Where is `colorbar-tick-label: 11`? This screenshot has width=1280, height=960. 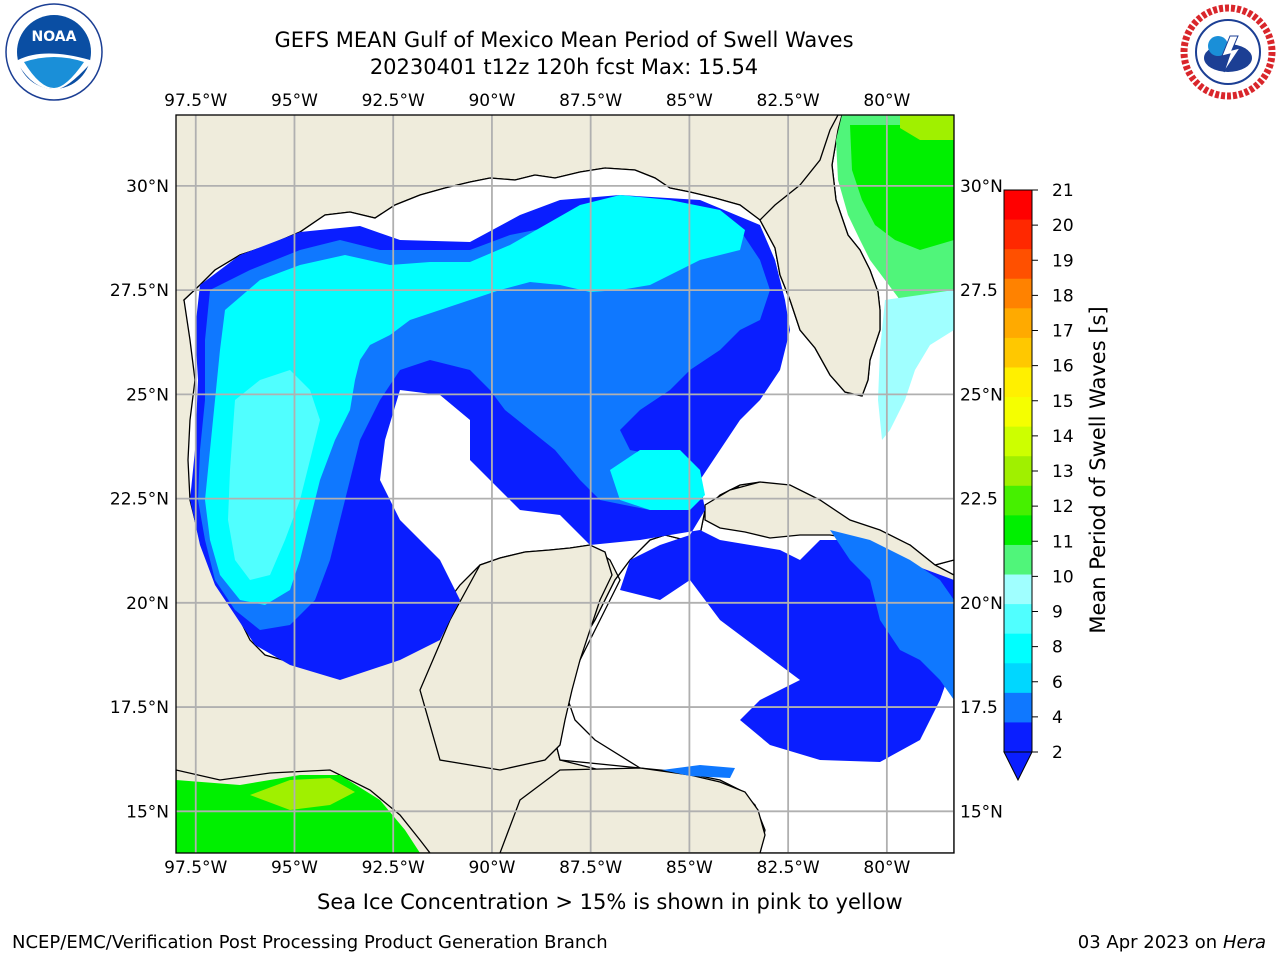 colorbar-tick-label: 11 is located at coordinates (1063, 542).